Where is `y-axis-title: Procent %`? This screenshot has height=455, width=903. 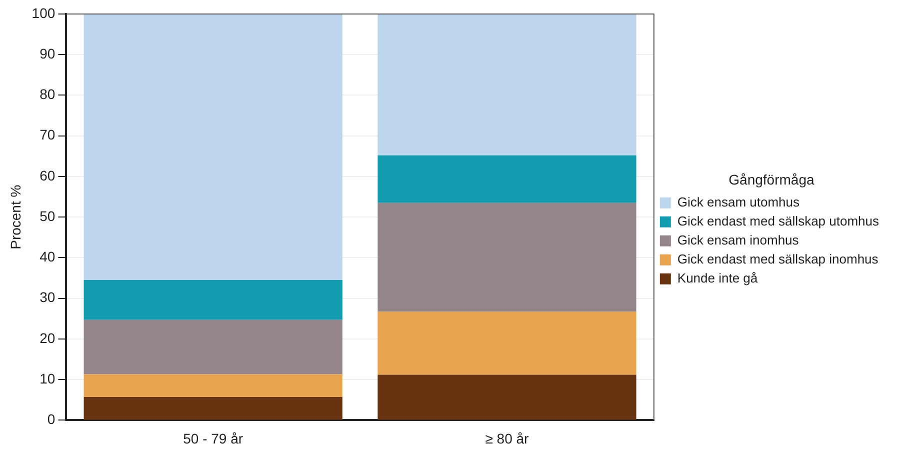
y-axis-title: Procent % is located at coordinates (15, 217).